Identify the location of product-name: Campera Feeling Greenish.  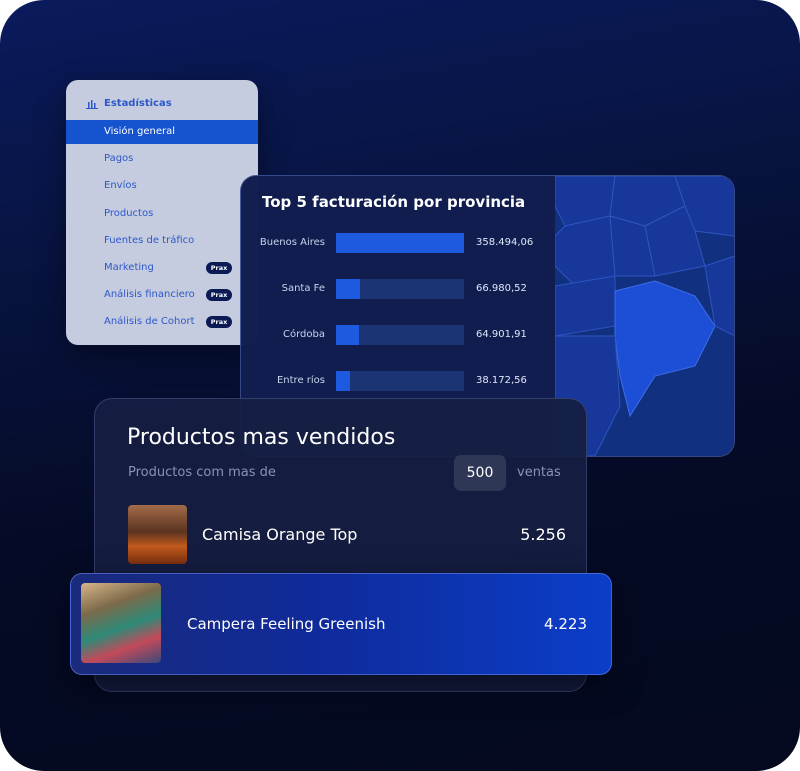
(286, 624).